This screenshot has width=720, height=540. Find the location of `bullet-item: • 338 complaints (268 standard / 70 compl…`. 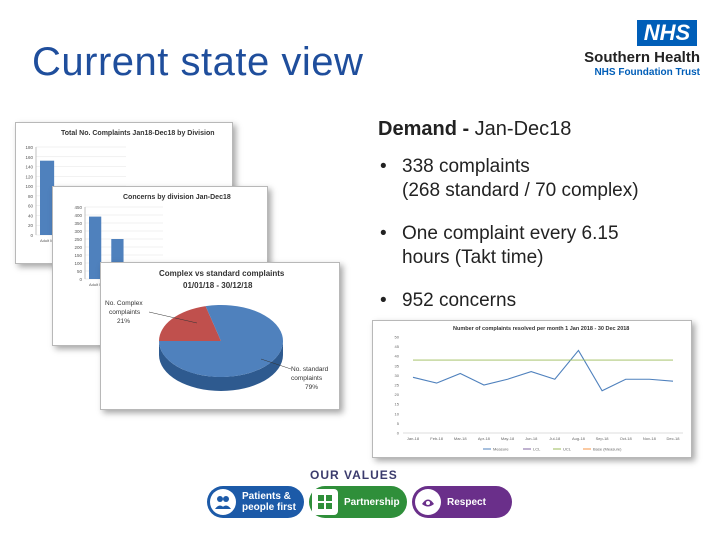

bullet-item: • 338 complaints (268 standard / 70 compl… is located at coordinates (509, 179).